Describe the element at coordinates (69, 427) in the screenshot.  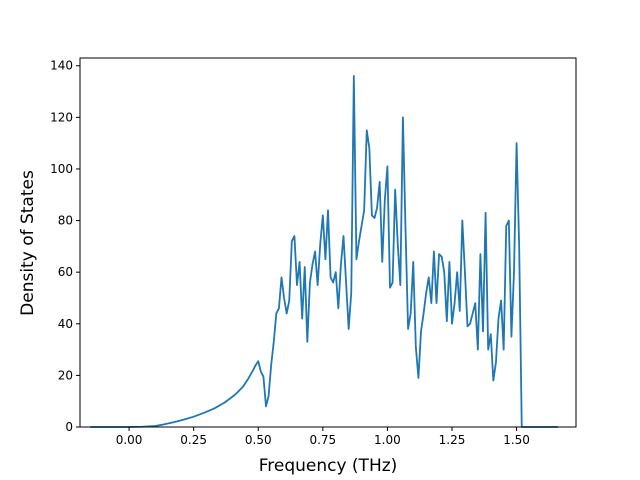
I see `y-tick-label: 0` at that location.